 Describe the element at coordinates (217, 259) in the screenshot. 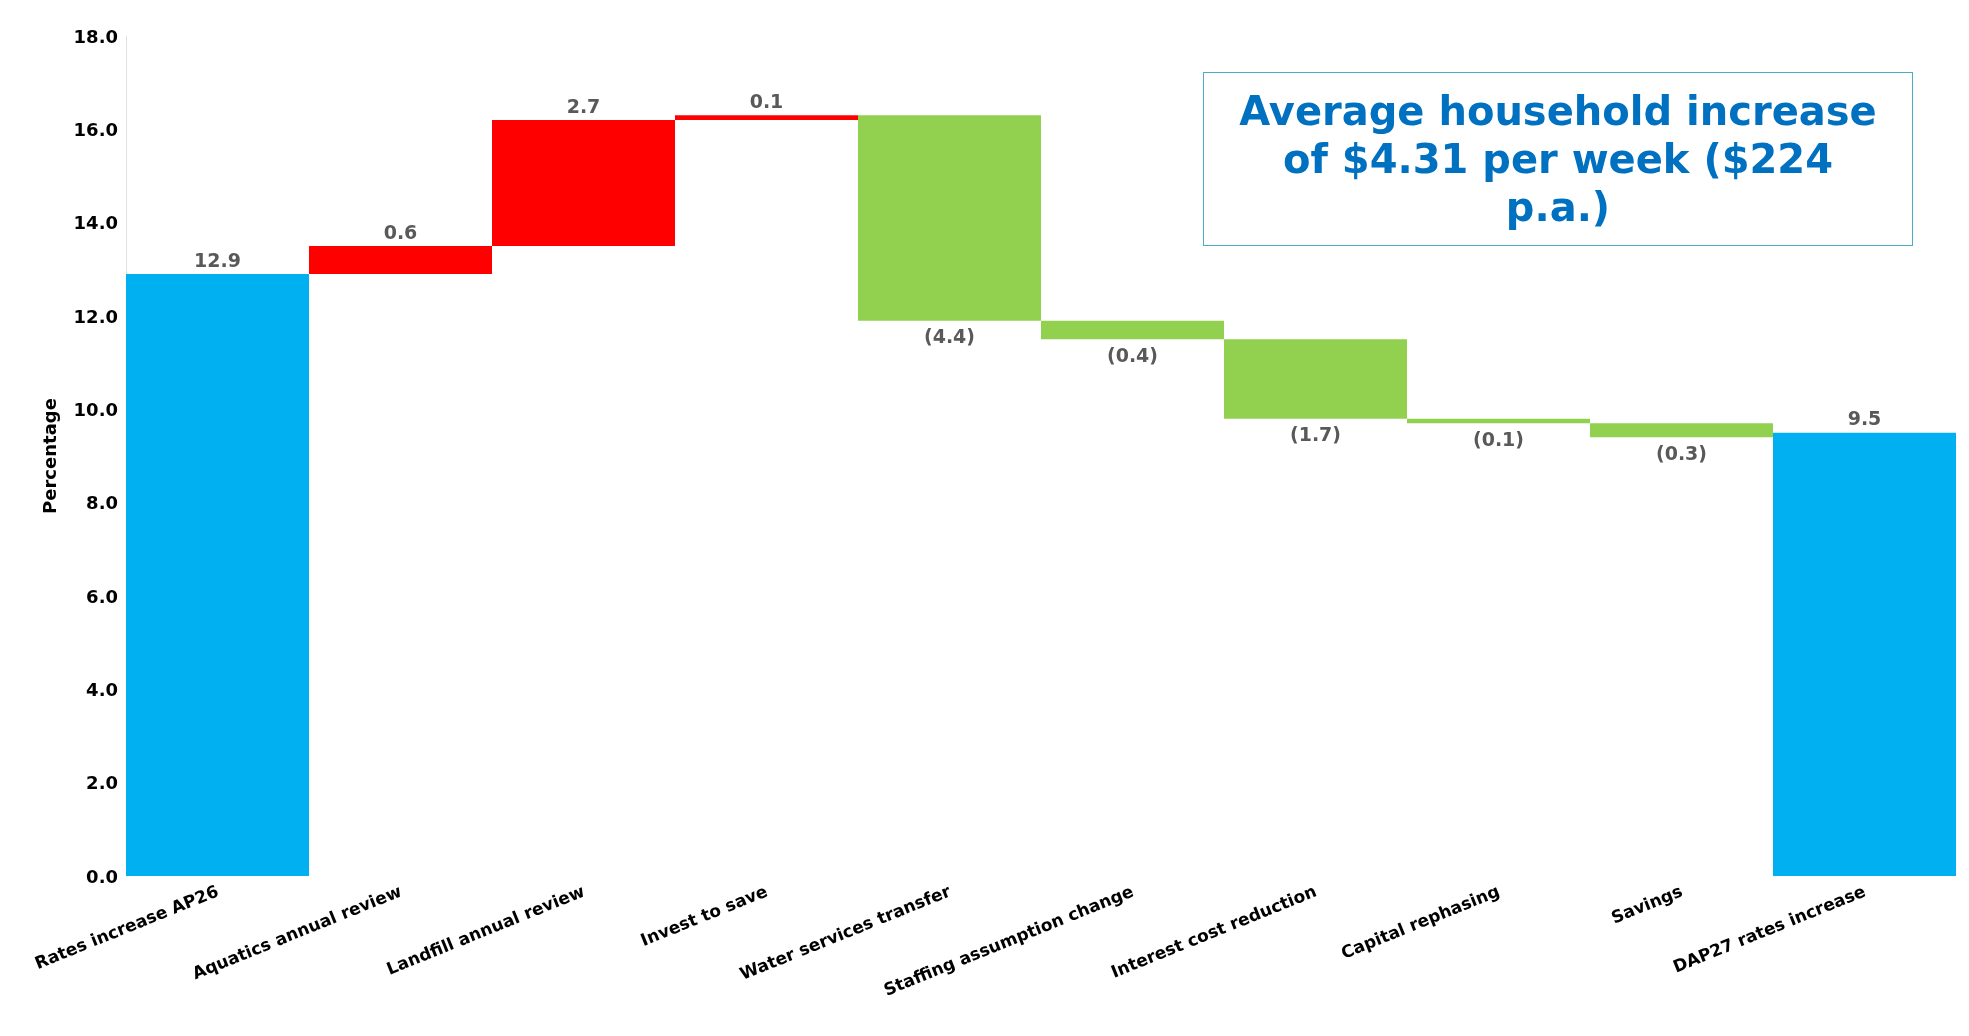

I see `data-label: 12.9` at that location.